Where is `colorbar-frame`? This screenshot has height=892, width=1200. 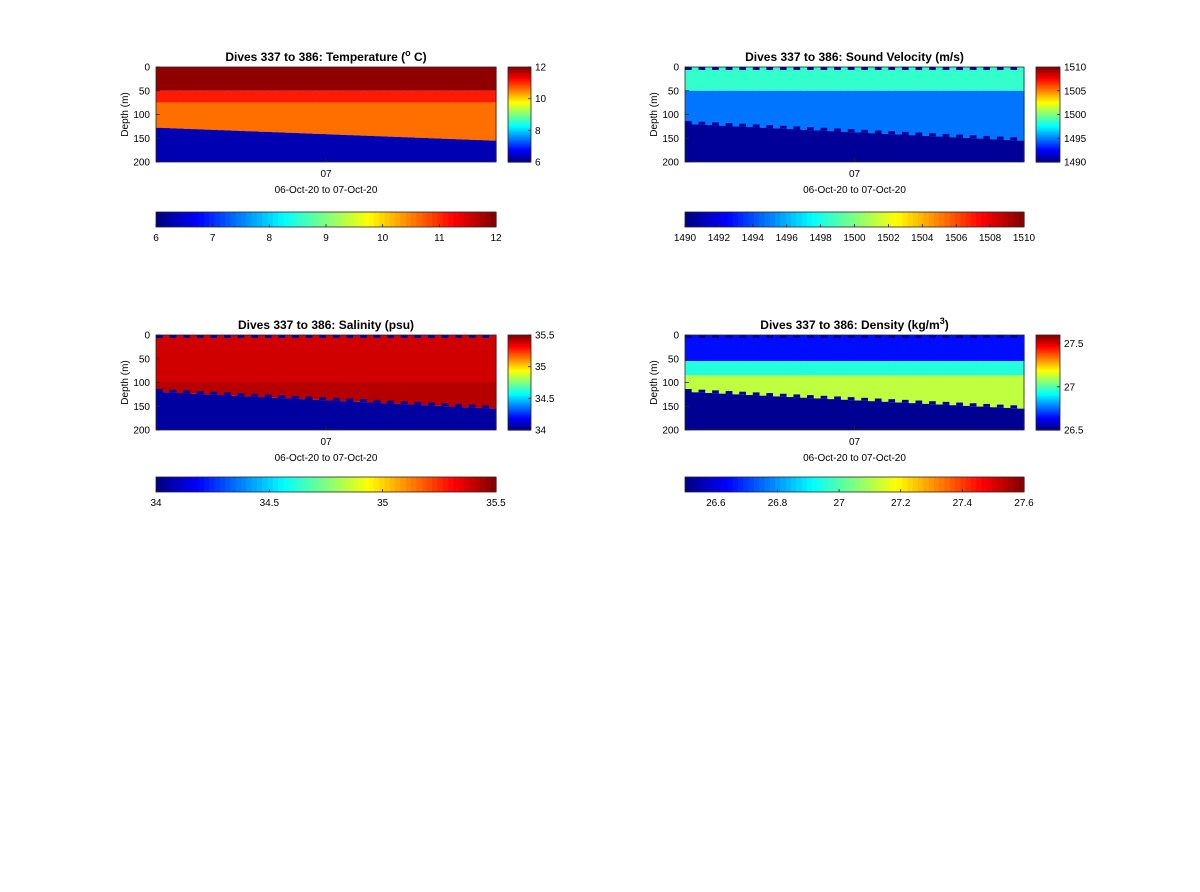 colorbar-frame is located at coordinates (1048, 382).